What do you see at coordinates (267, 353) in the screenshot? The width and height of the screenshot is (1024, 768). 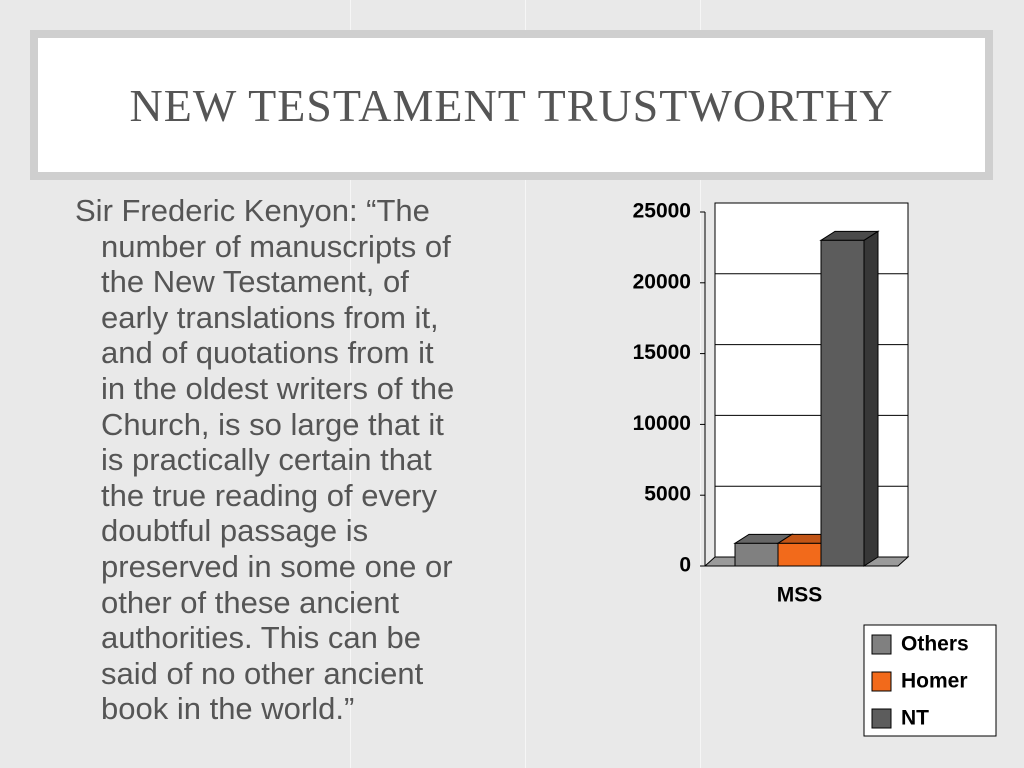 I see `quote-line: and of quotations from it` at bounding box center [267, 353].